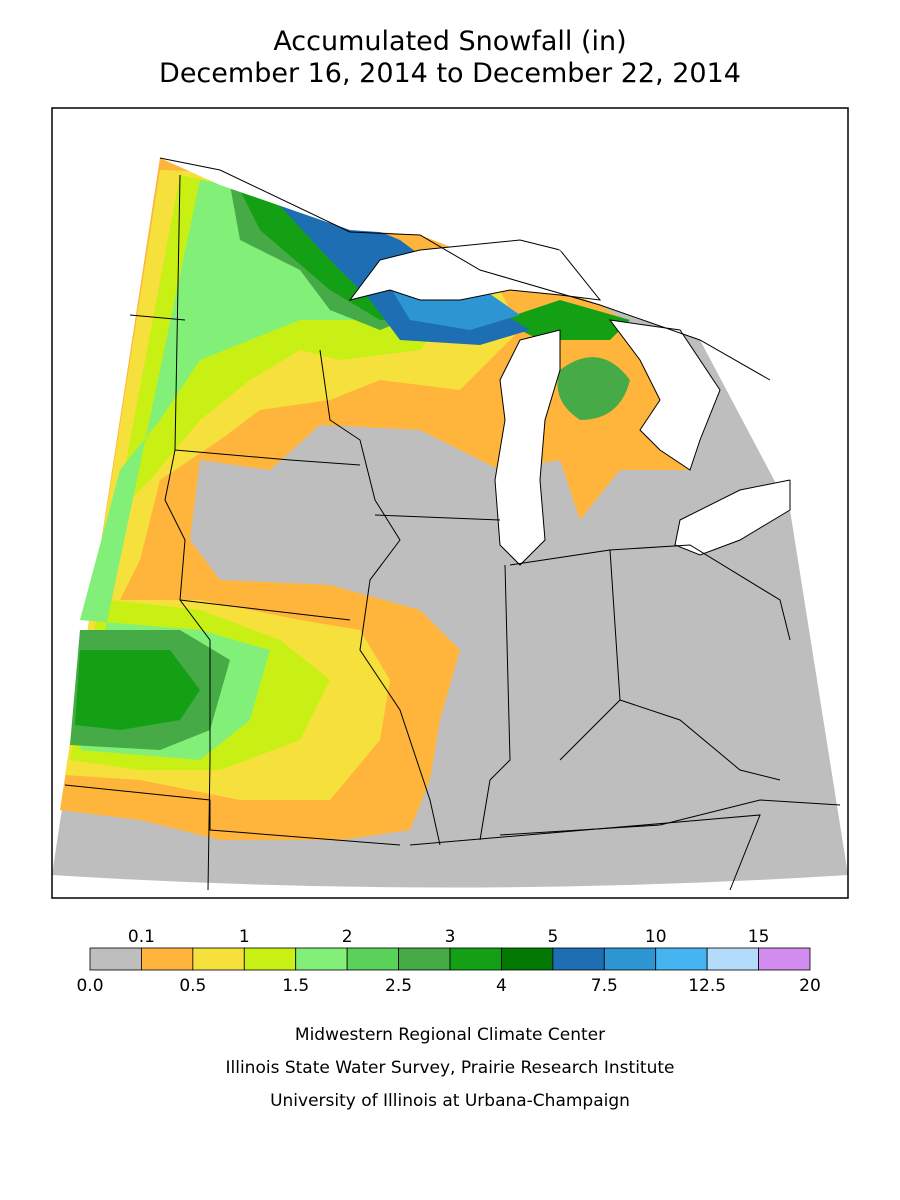 This screenshot has height=1200, width=900. What do you see at coordinates (244, 937) in the screenshot?
I see `legend-label: 1` at bounding box center [244, 937].